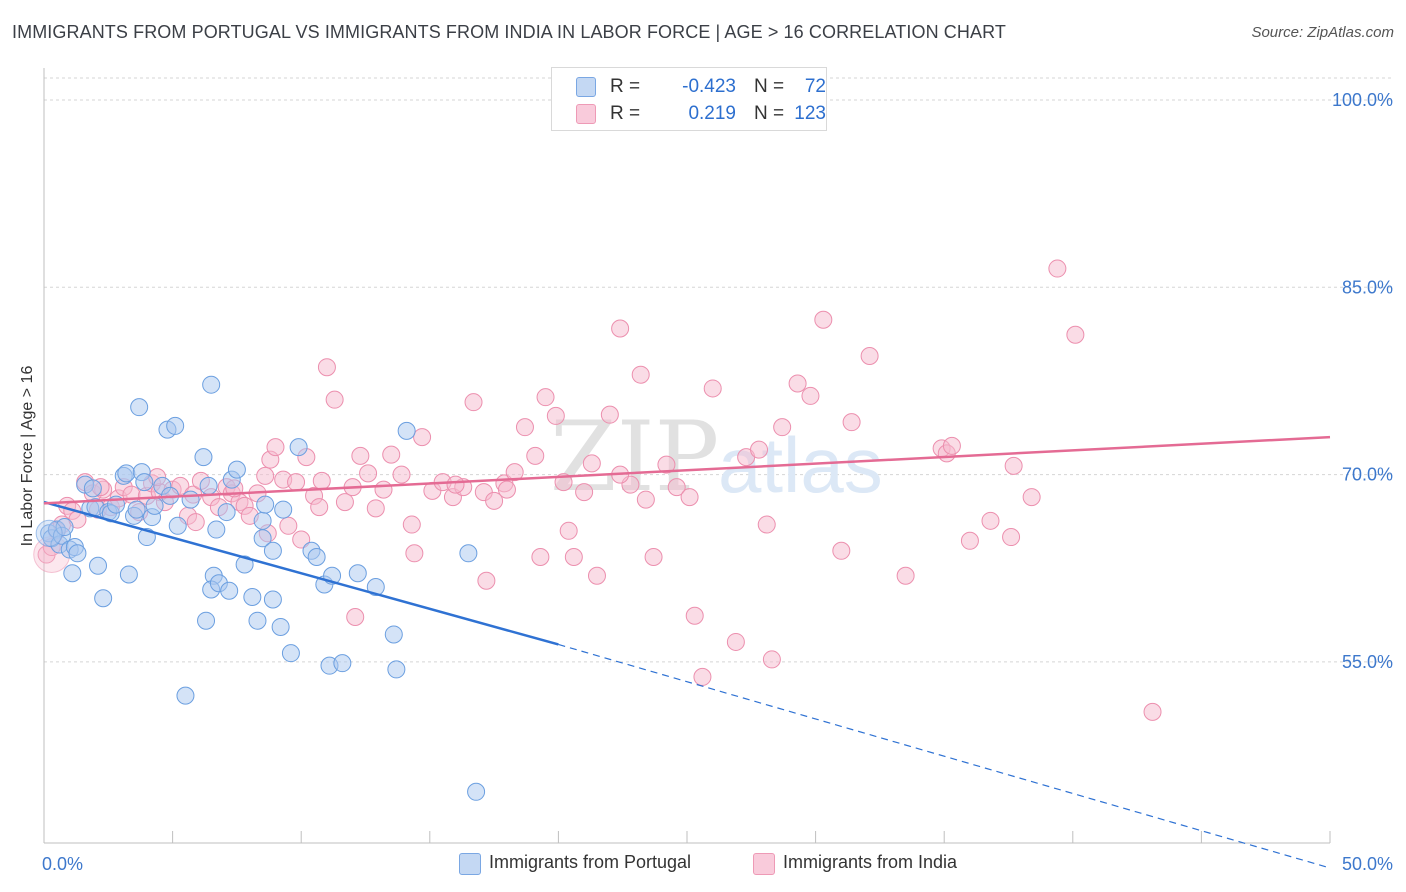 The image size is (1406, 892). What do you see at coordinates (944, 756) in the screenshot?
I see `portugal-trend-extension` at bounding box center [944, 756].